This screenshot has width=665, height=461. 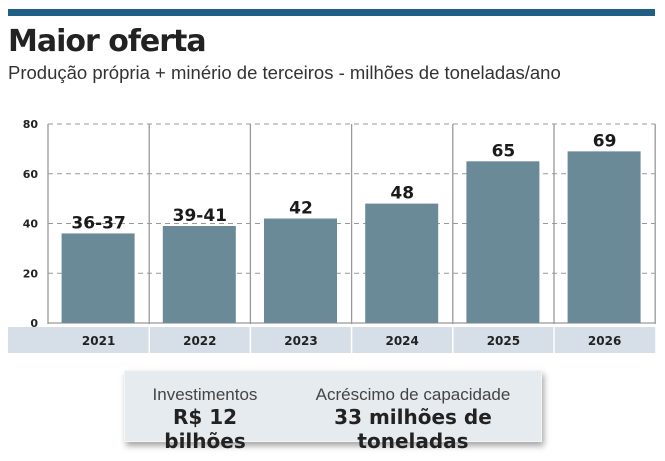 What do you see at coordinates (332, 340) in the screenshot?
I see `year-band` at bounding box center [332, 340].